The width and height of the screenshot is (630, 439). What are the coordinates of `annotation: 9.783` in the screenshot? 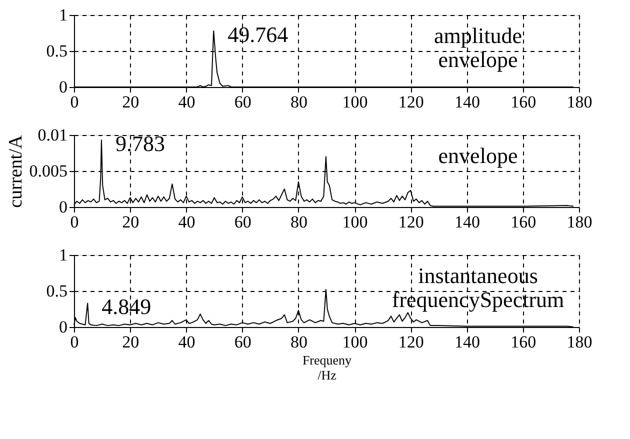 It's located at (140, 143).